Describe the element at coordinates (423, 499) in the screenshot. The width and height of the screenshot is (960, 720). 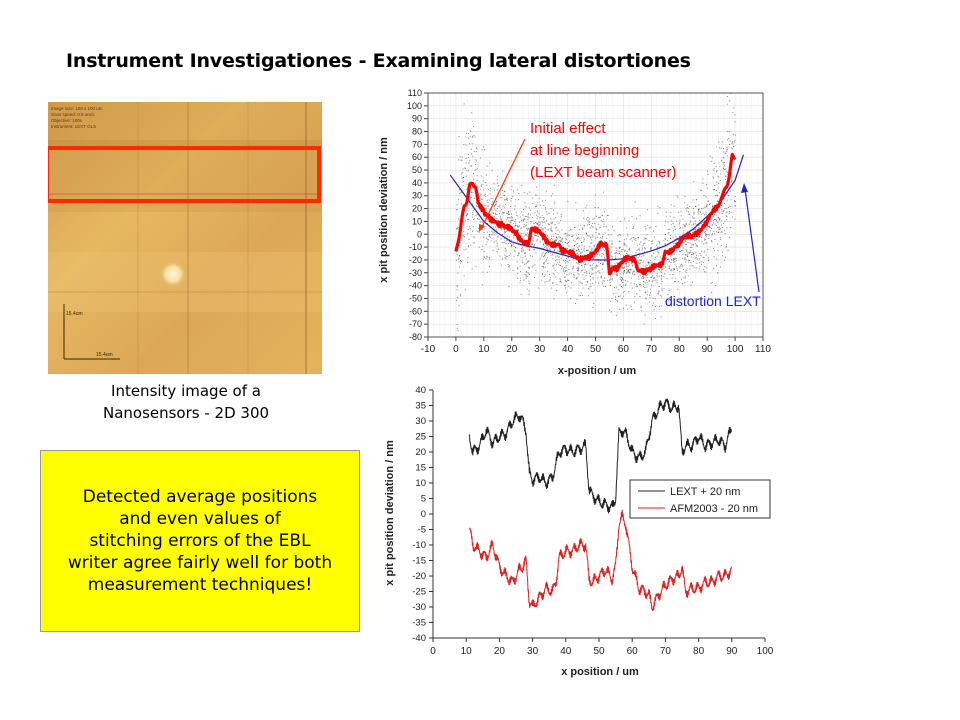
I see `y-tick-label: 5` at that location.